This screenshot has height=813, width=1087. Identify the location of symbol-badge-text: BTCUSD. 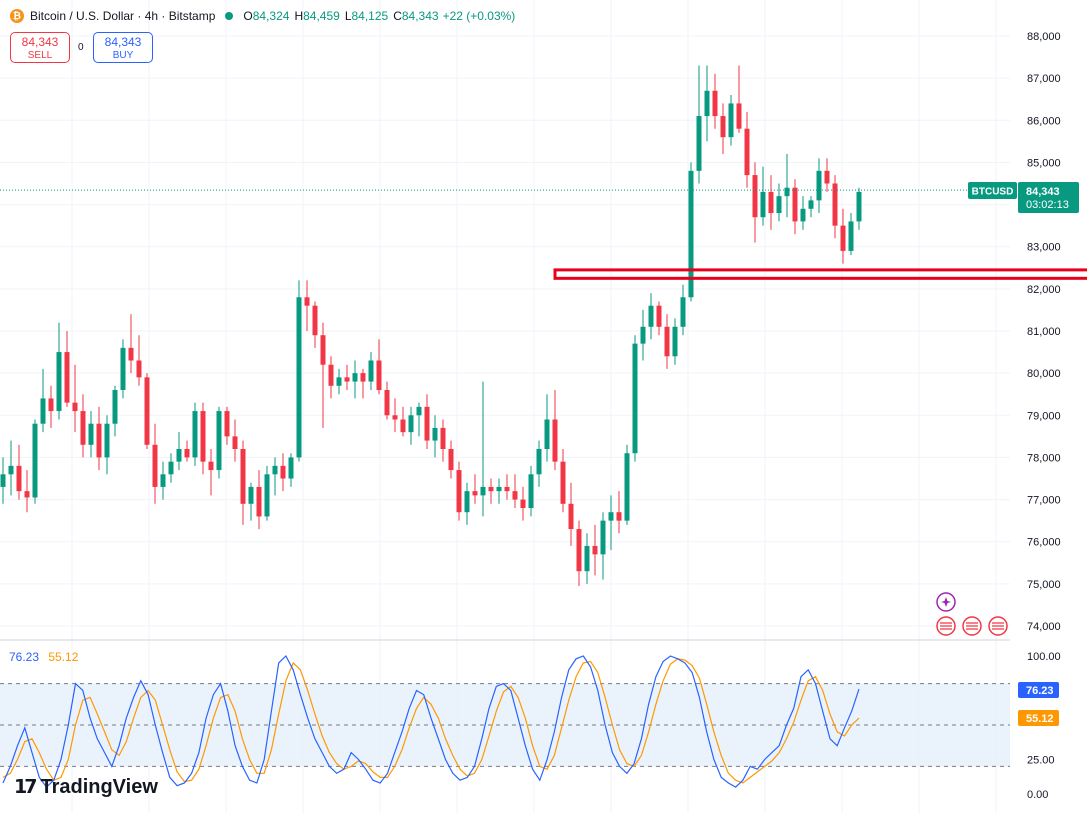
(993, 192).